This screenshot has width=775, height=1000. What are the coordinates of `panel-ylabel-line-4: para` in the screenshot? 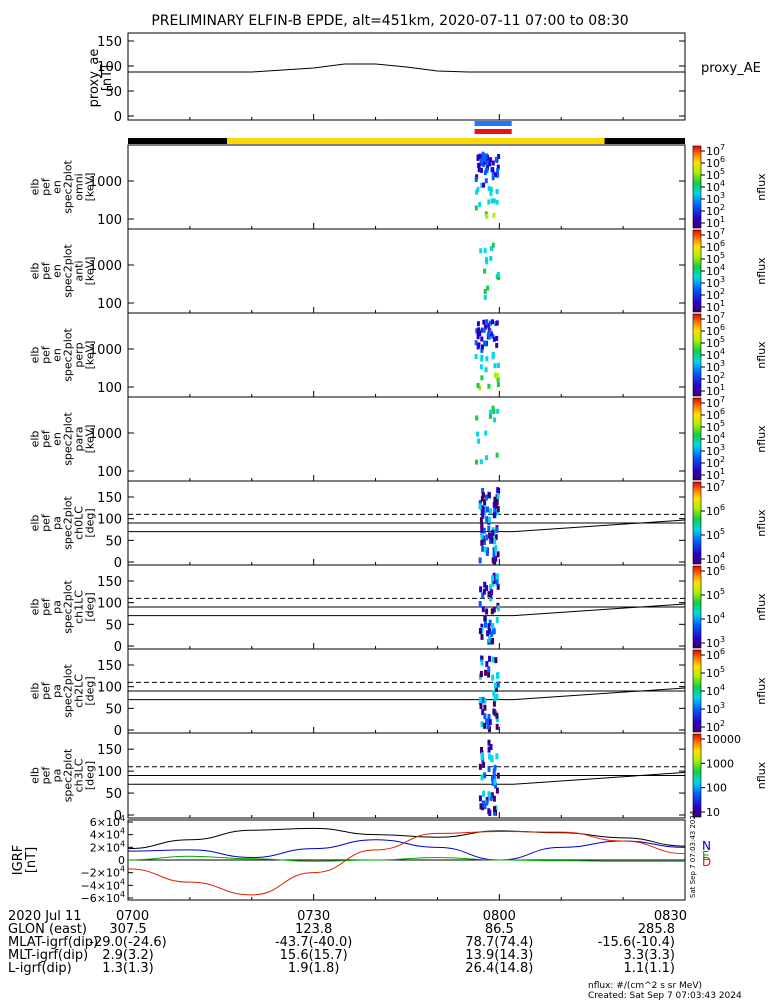 It's located at (78, 439).